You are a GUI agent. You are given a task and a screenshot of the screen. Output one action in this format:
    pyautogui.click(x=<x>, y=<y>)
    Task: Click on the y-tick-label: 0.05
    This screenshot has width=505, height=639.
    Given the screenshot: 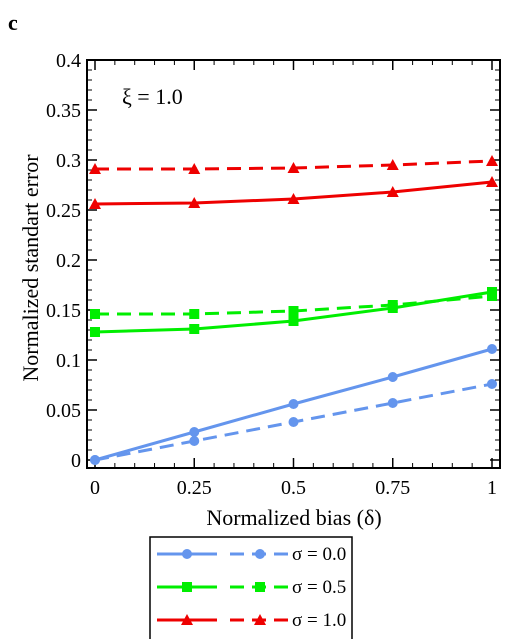 What is the action you would take?
    pyautogui.click(x=63, y=411)
    